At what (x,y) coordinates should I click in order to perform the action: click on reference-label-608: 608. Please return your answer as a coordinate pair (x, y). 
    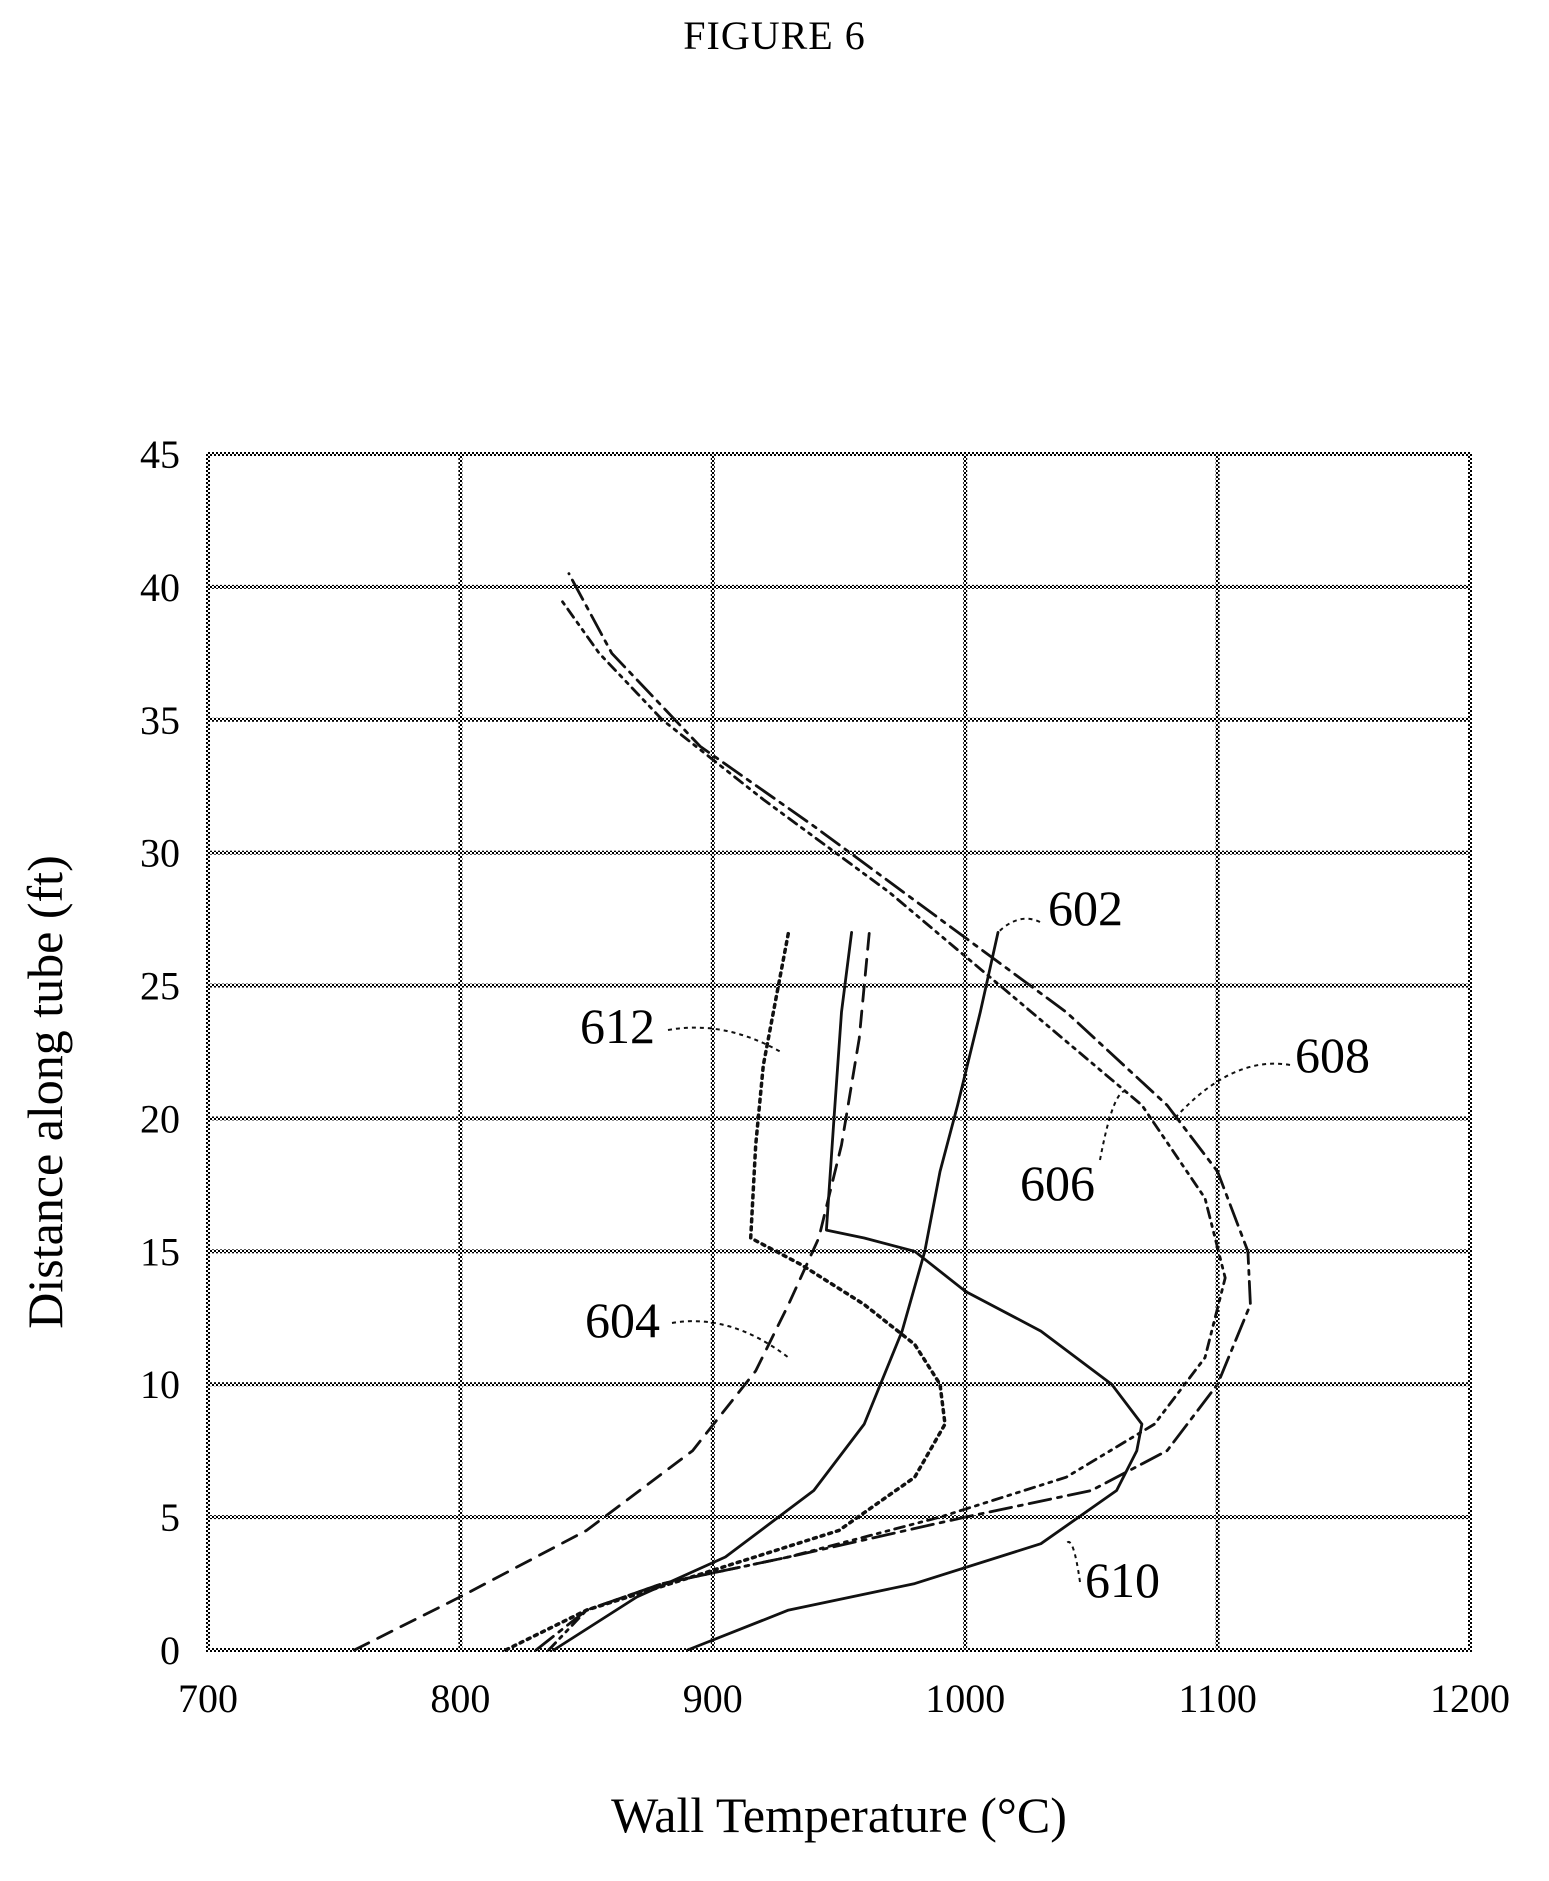
    Looking at the image, I should click on (1332, 1055).